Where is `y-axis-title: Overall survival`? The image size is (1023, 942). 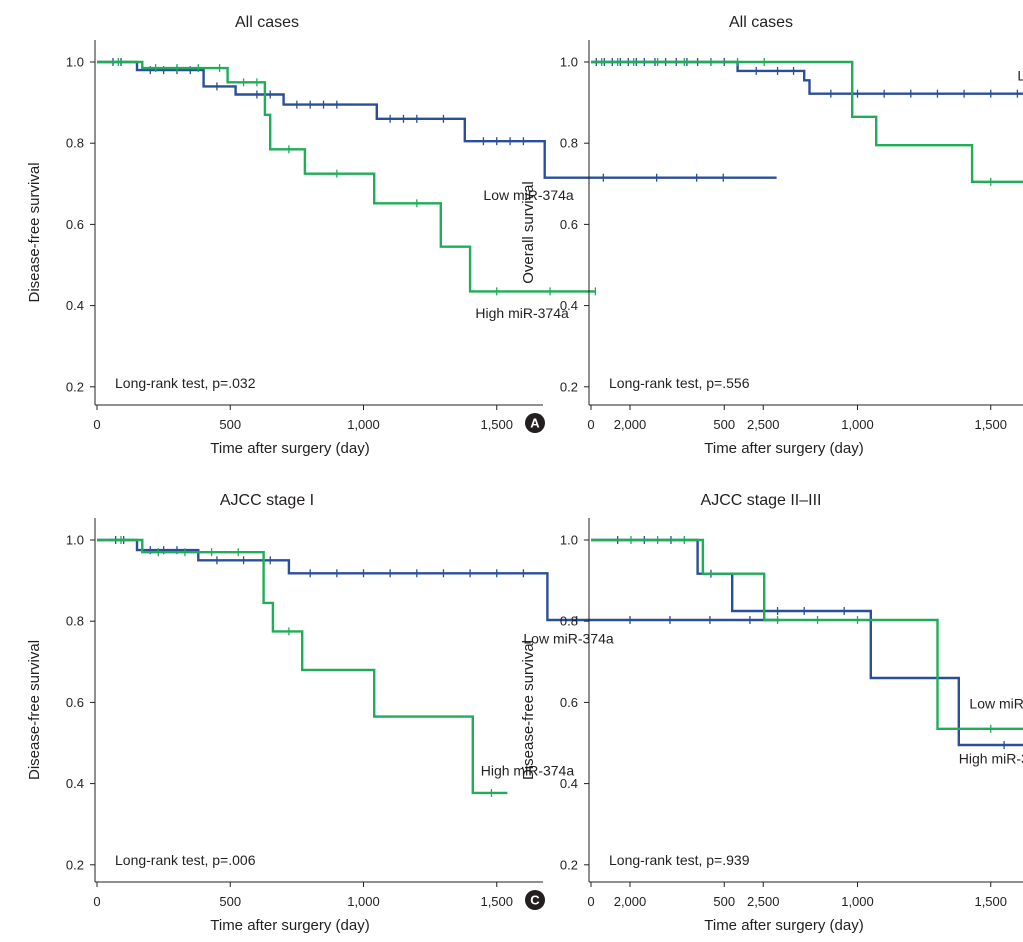
y-axis-title: Overall survival is located at coordinates (528, 232).